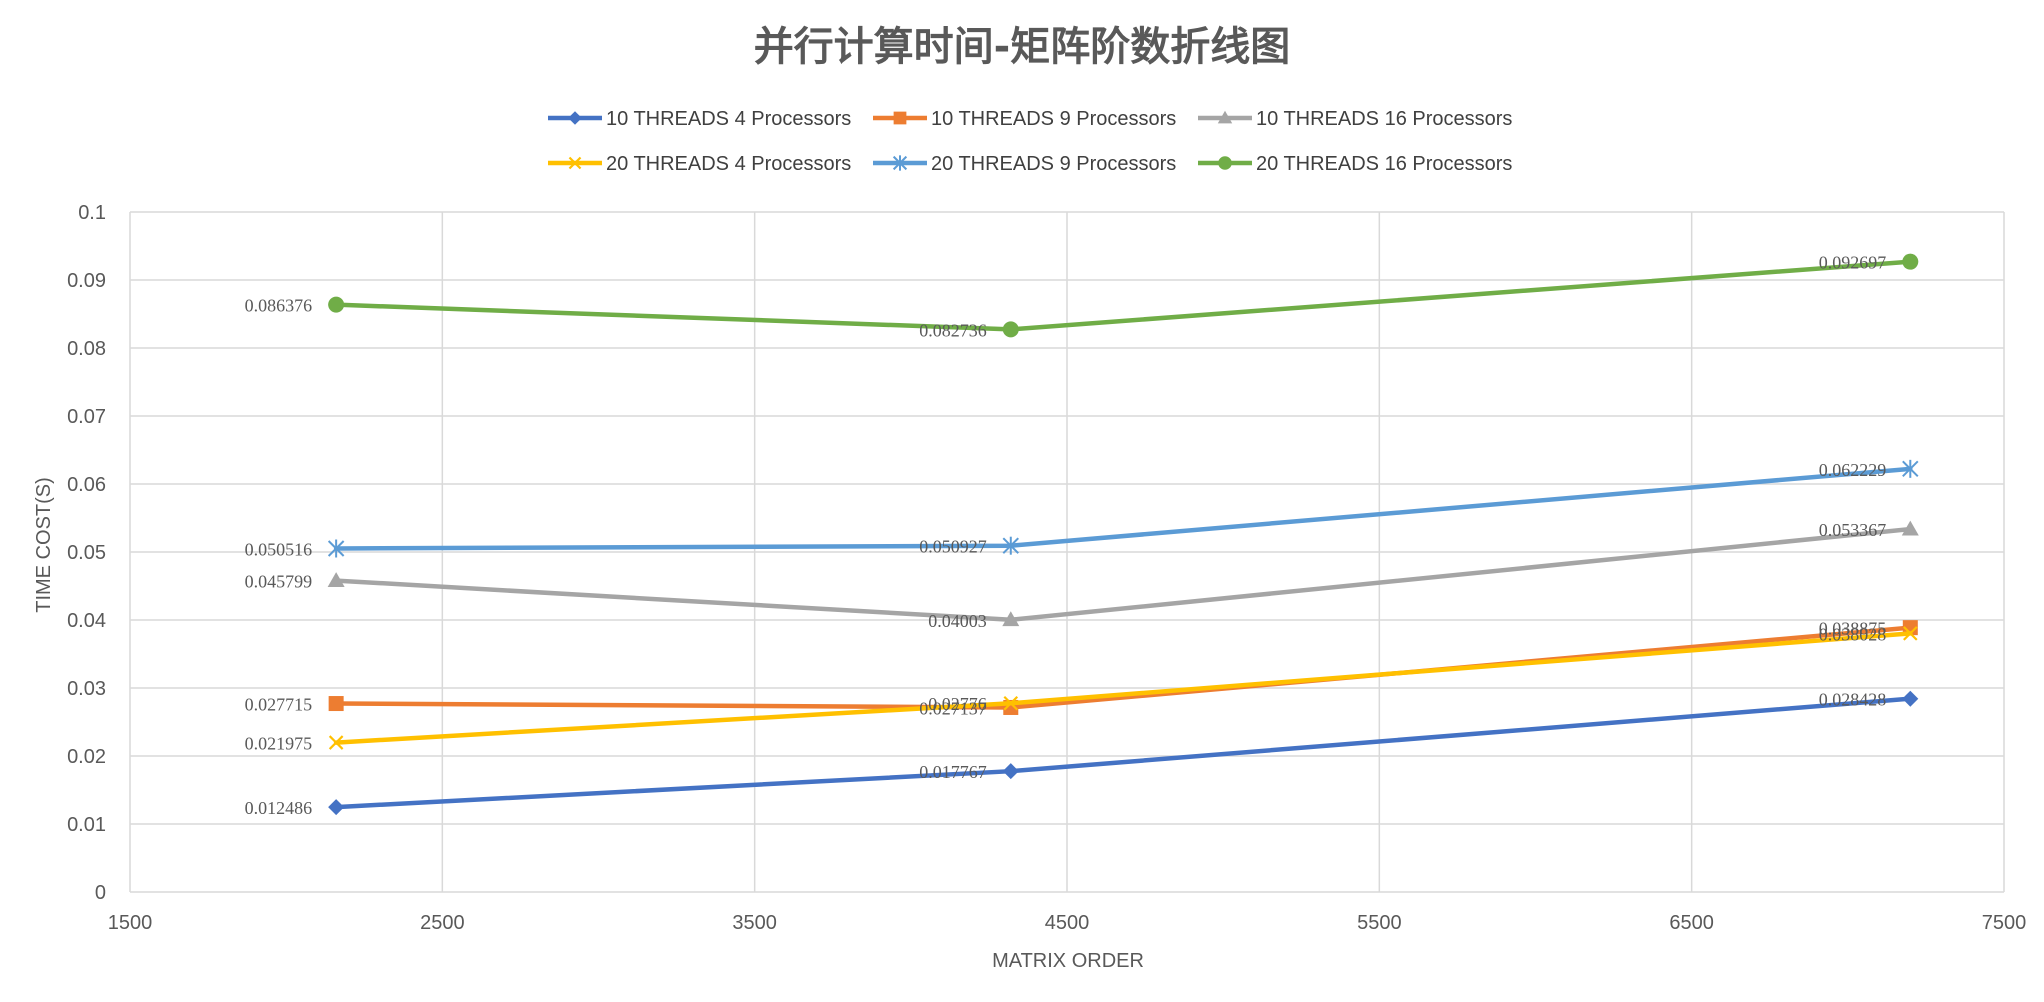 Image resolution: width=2044 pixels, height=1002 pixels. I want to click on x-tick-label: 5500, so click(1379, 923).